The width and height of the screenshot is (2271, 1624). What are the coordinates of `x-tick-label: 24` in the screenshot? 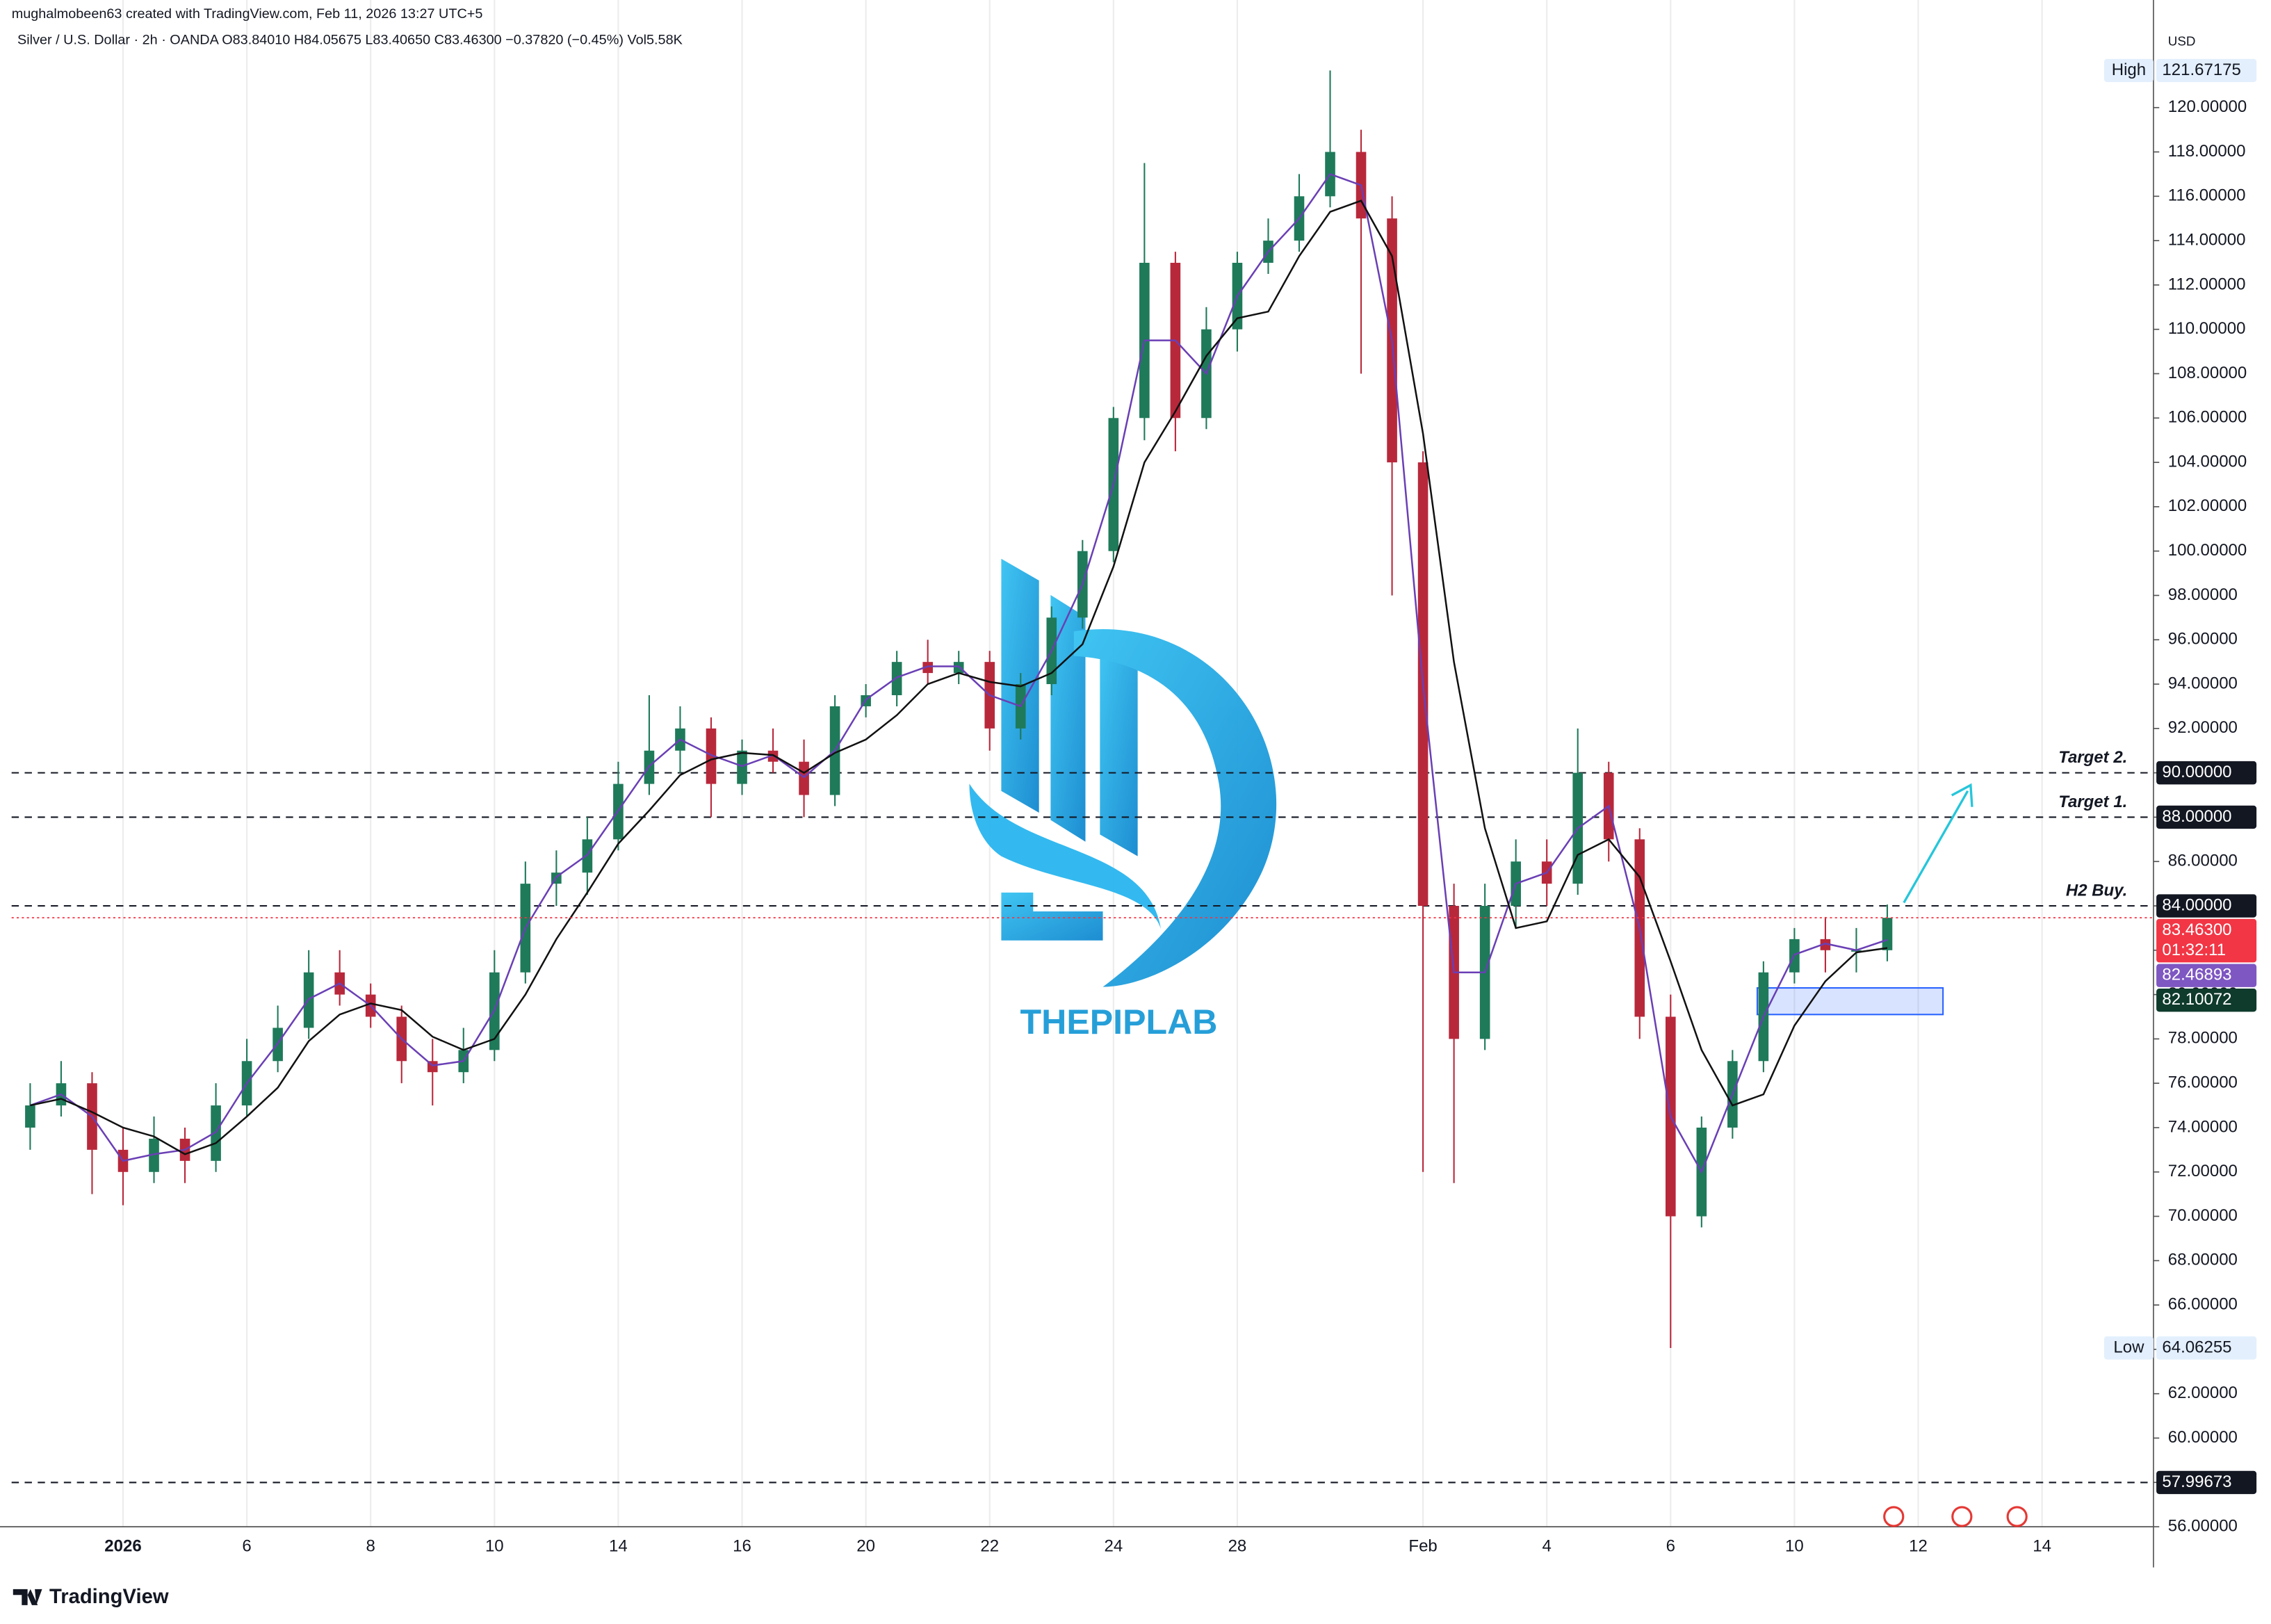 It's located at (1113, 1546).